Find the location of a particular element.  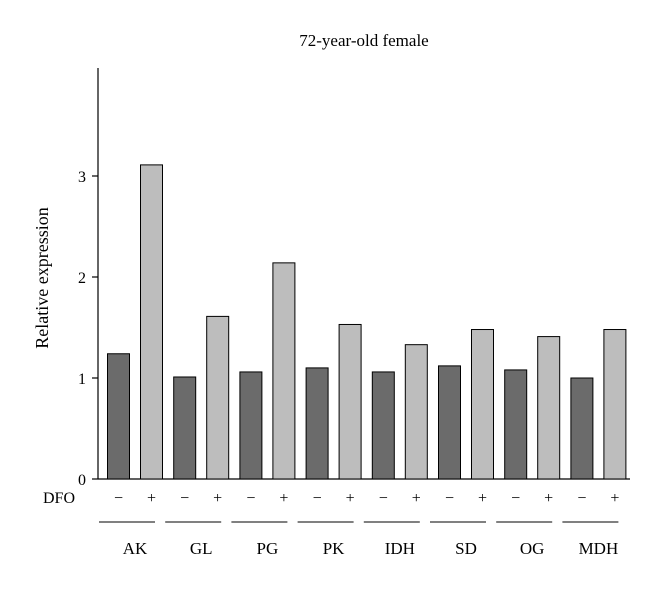

bar-pk-minus is located at coordinates (317, 423).